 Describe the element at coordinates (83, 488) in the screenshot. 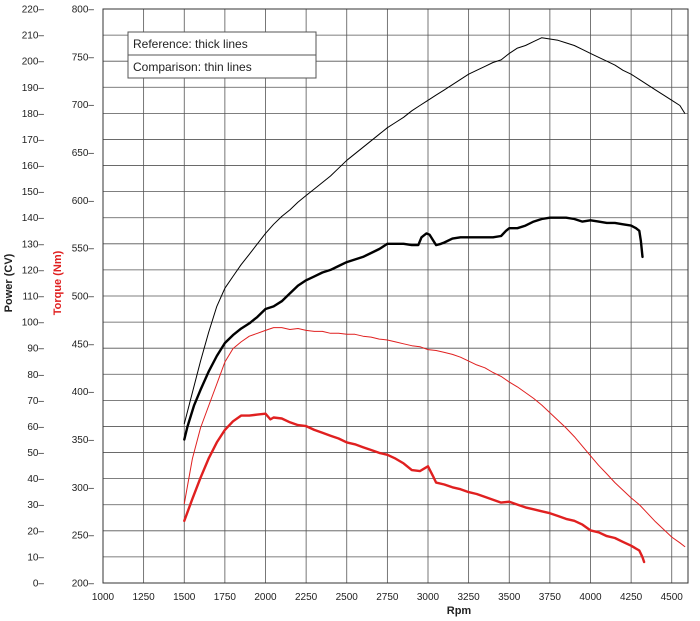

I see `torque-tick-label: 300–` at that location.